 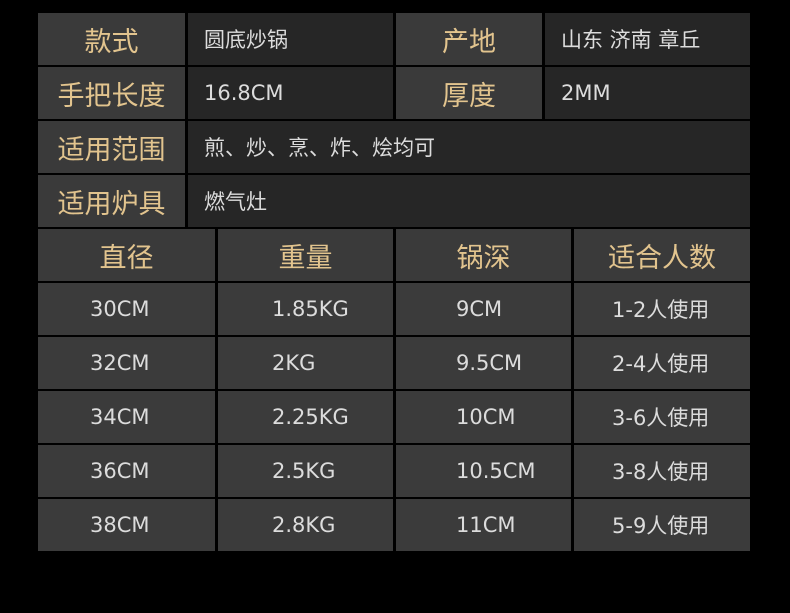 I want to click on style-label: 款式, so click(x=111, y=39).